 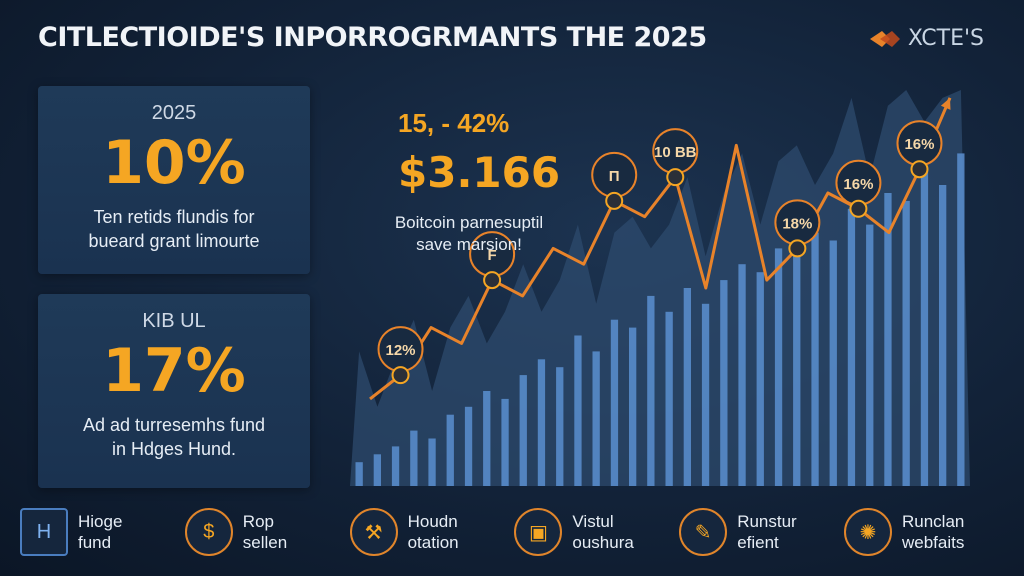 What do you see at coordinates (208, 532) in the screenshot?
I see `coin-icon: $` at bounding box center [208, 532].